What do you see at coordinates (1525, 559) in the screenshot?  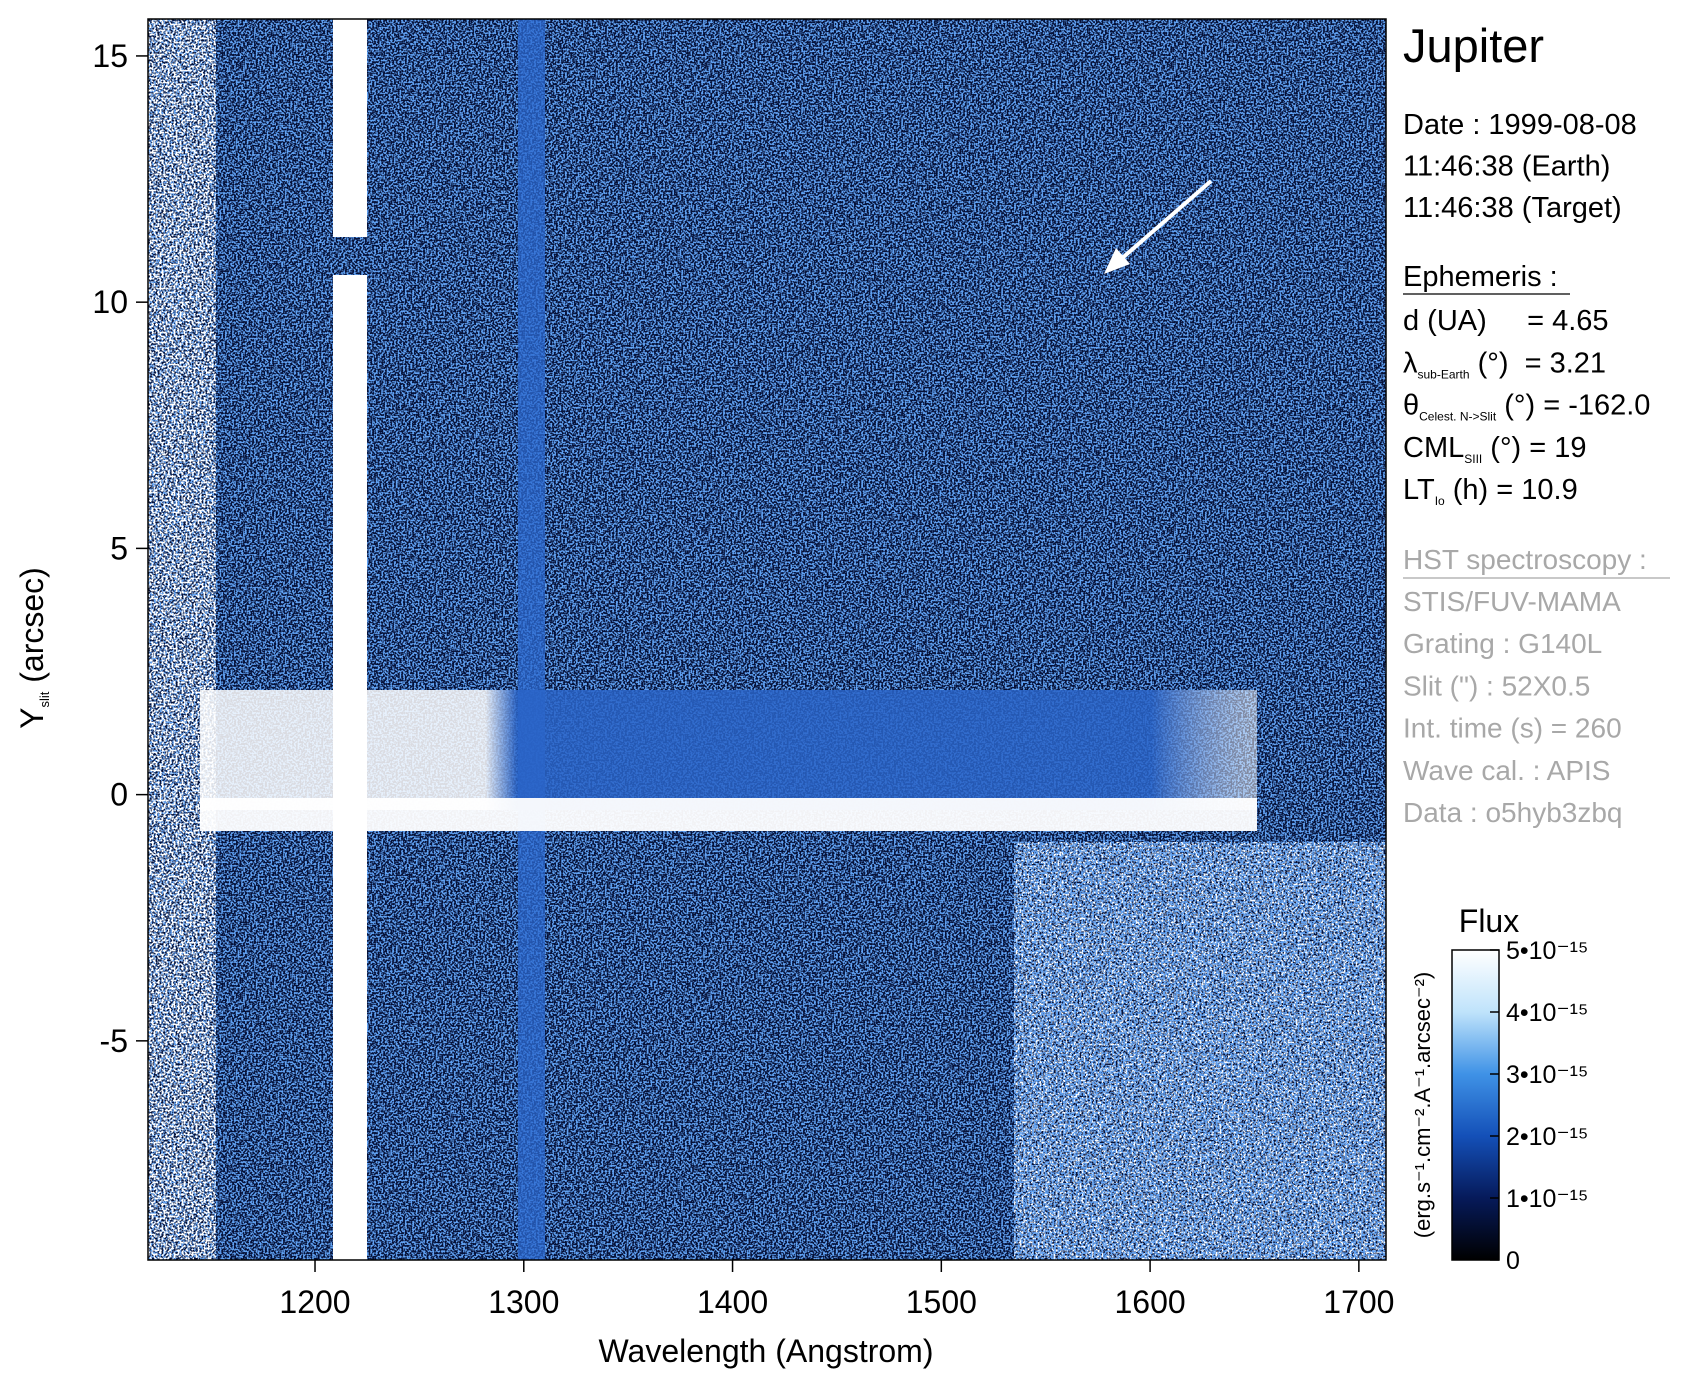 I see `instrument-heading: HST spectroscopy :` at bounding box center [1525, 559].